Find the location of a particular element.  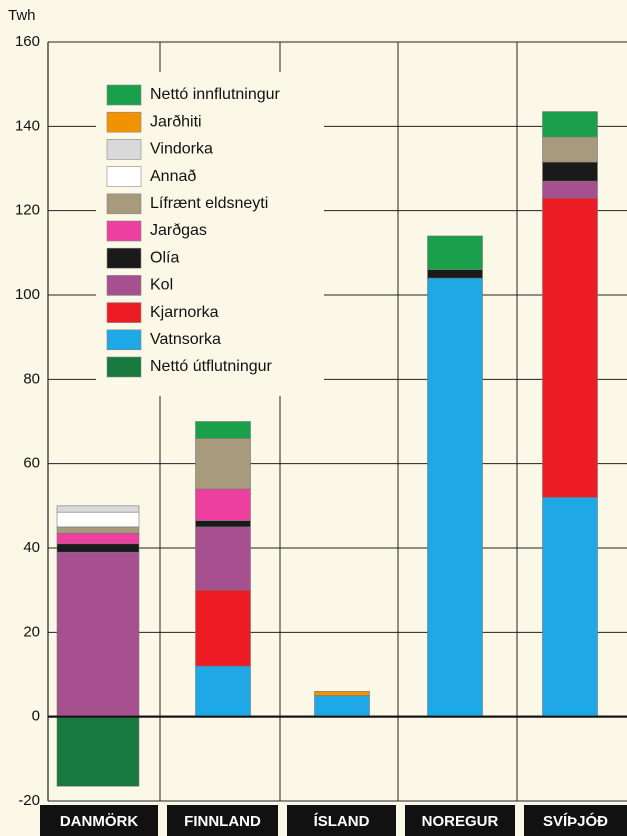

y-tick-label: 60 is located at coordinates (31, 463).